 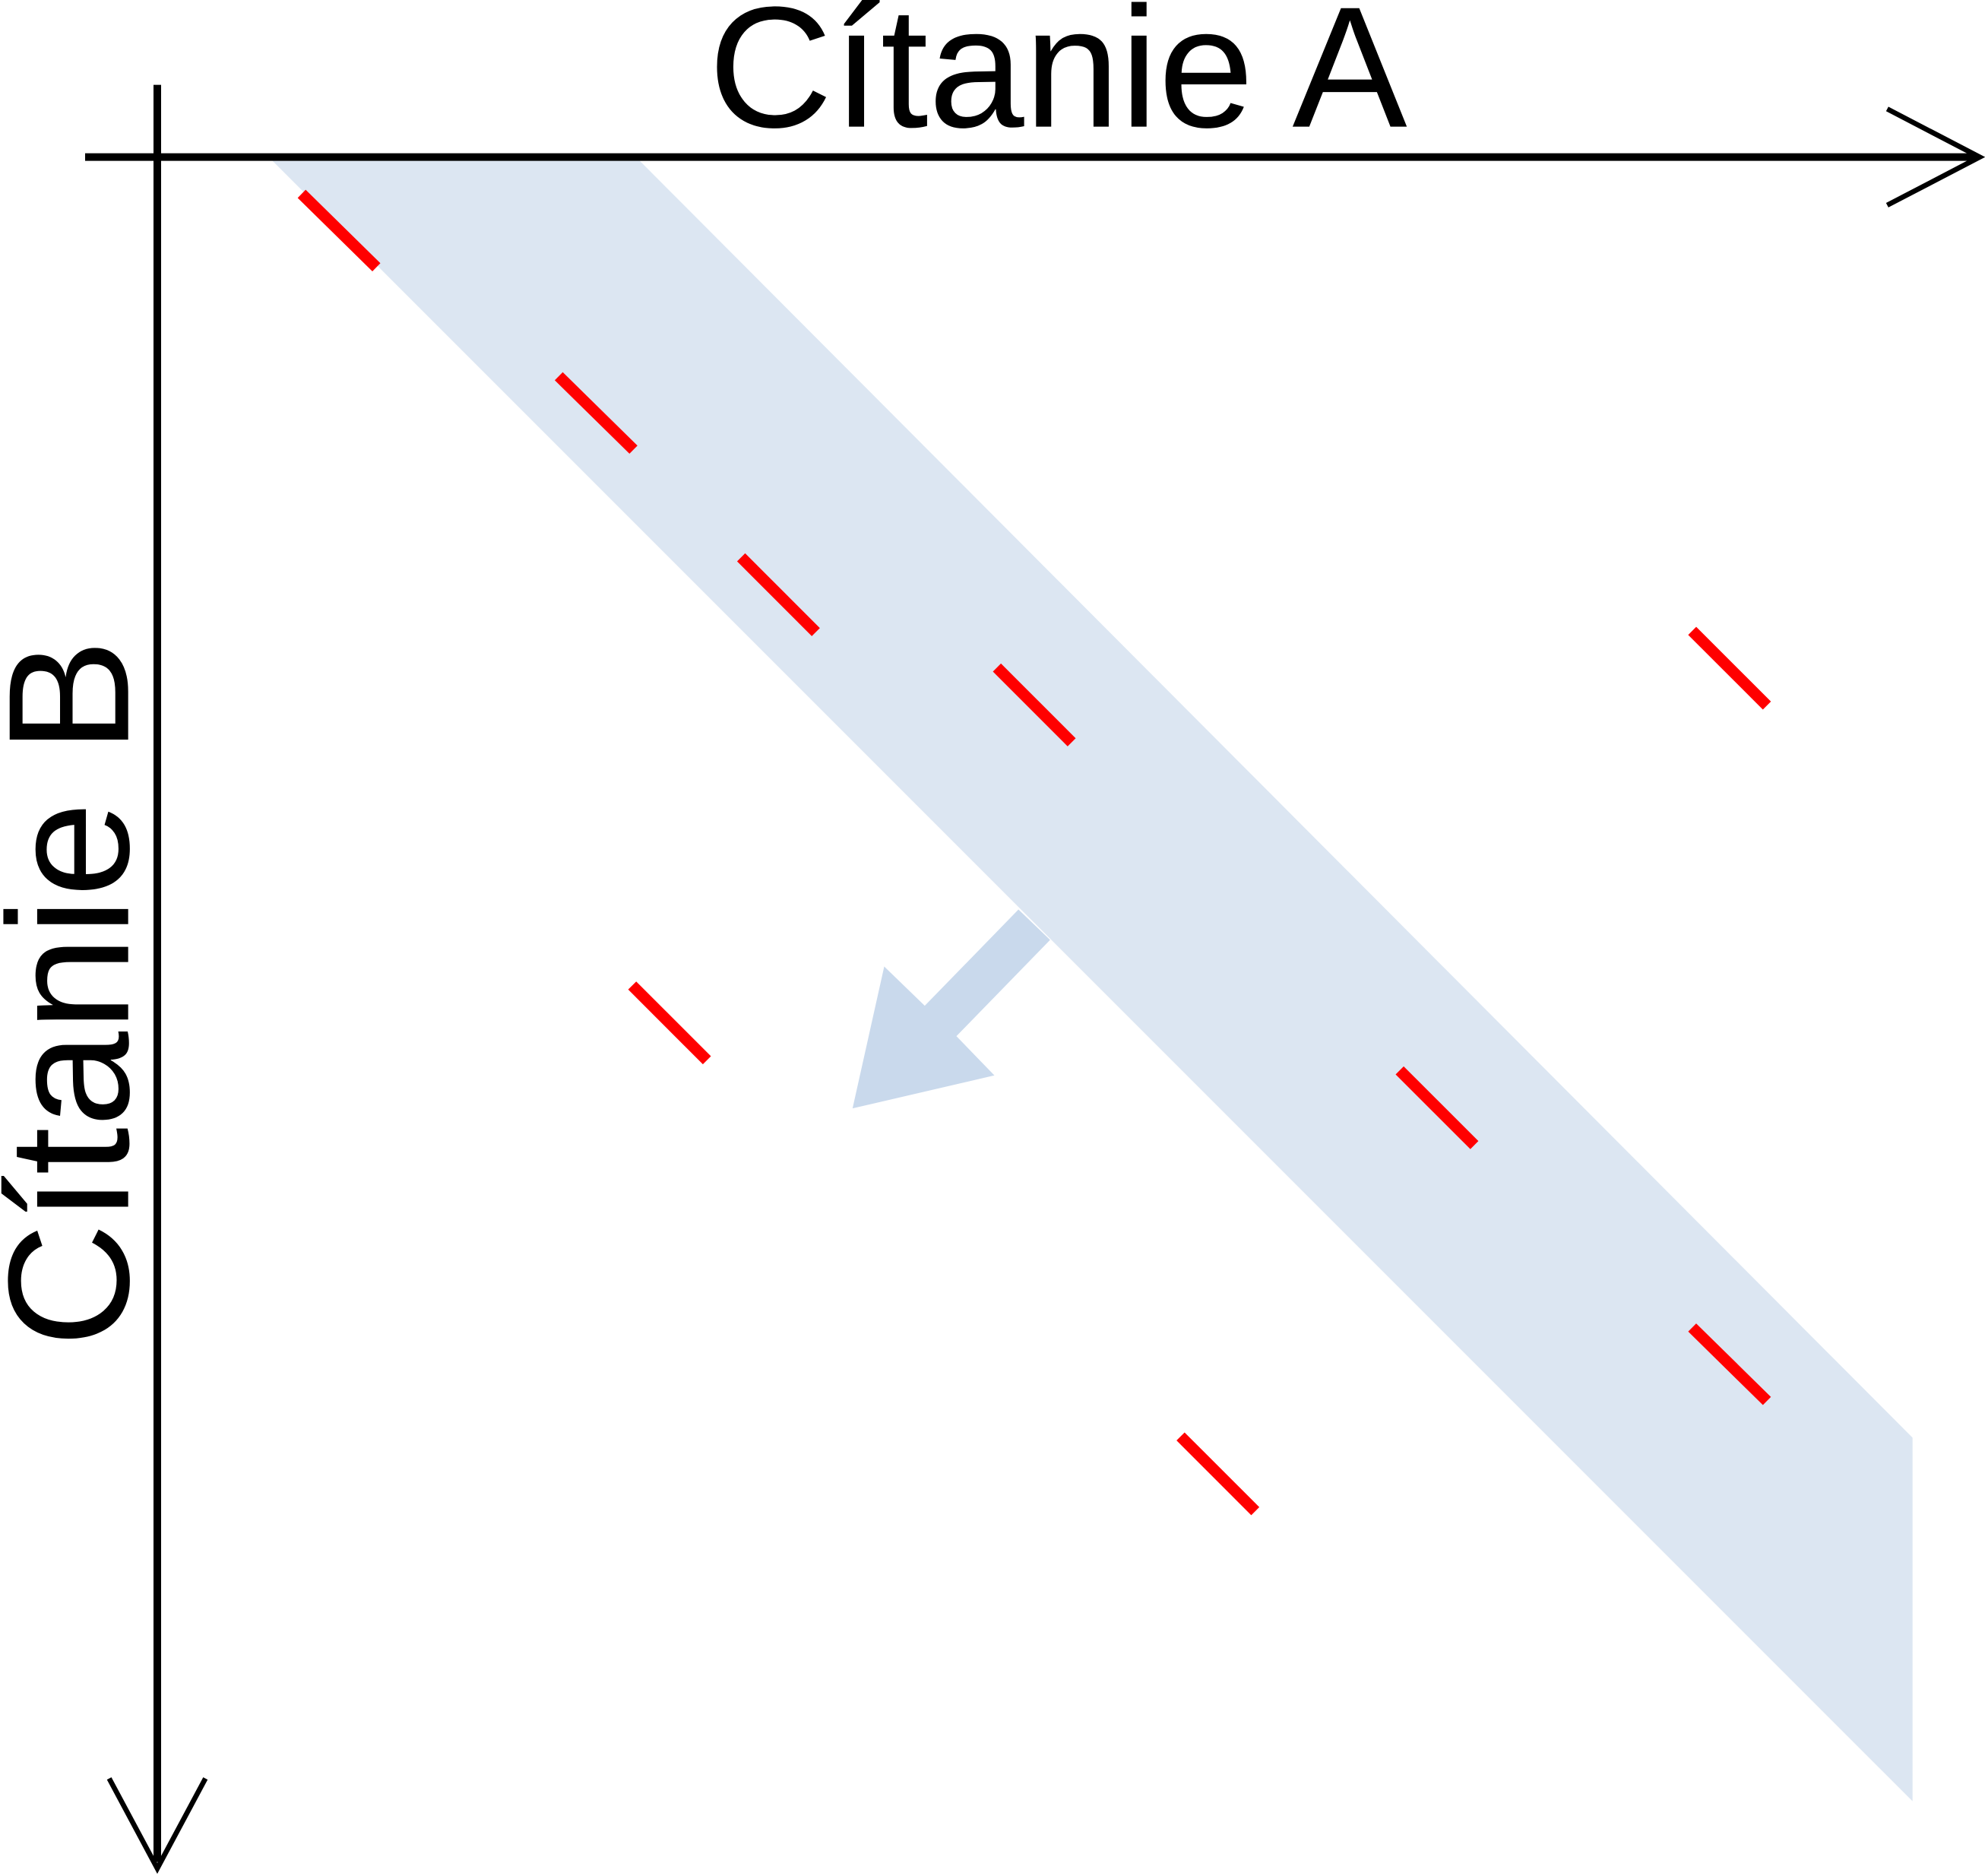 I want to click on horizontal-axis-label: Čítanie A, so click(x=1057, y=82).